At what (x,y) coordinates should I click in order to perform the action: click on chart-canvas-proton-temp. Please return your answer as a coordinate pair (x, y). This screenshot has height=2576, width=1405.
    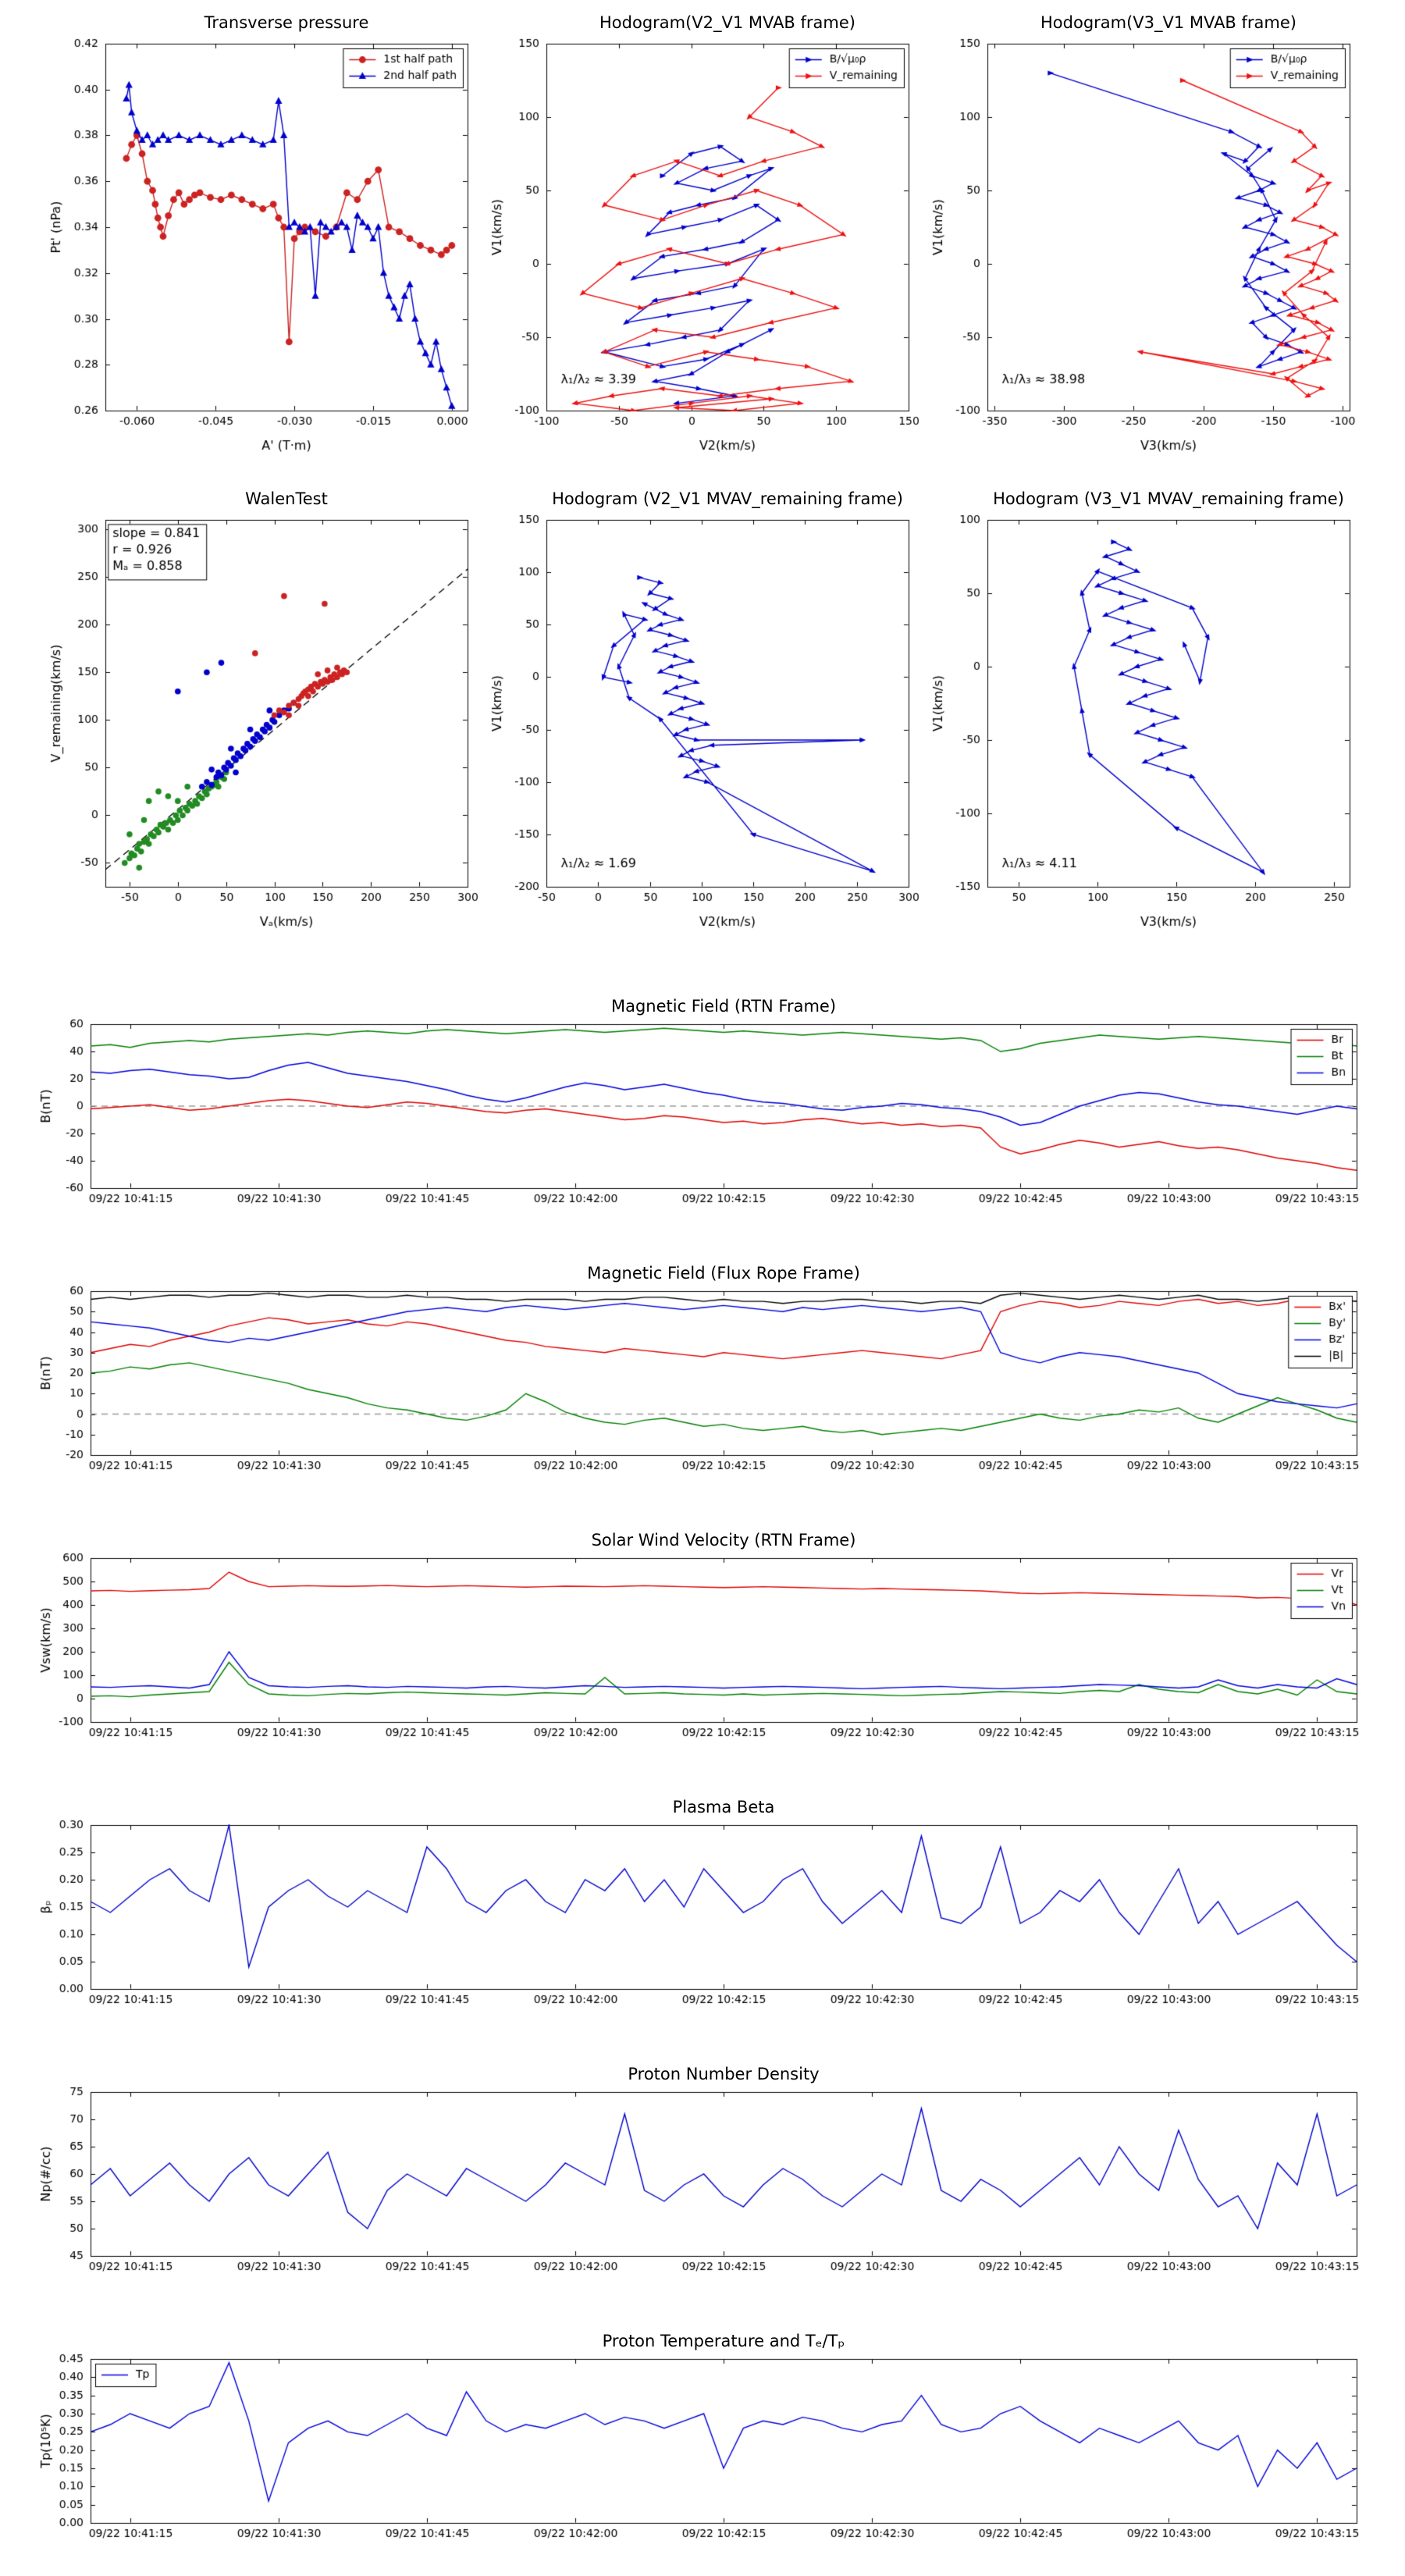
    Looking at the image, I should click on (703, 2454).